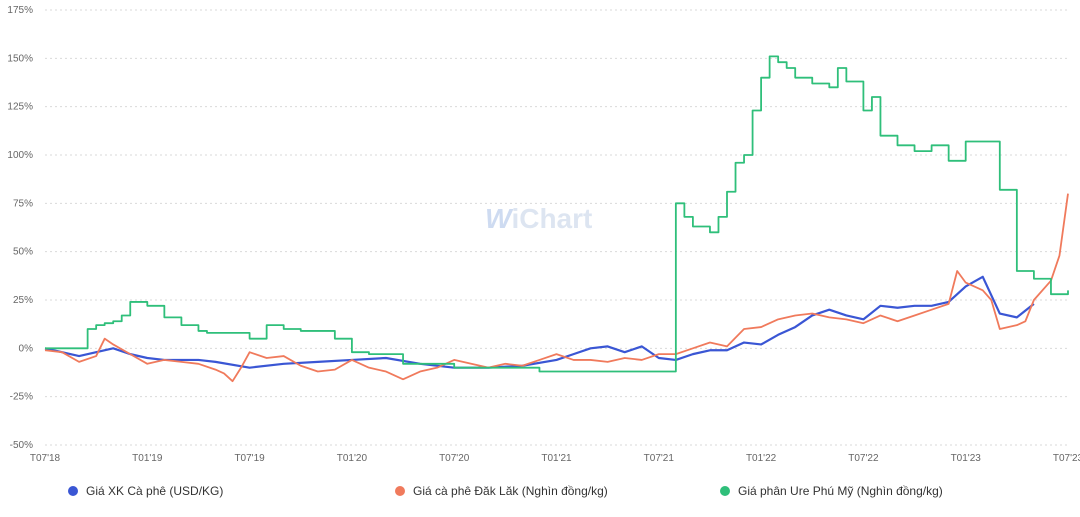 The height and width of the screenshot is (517, 1080). What do you see at coordinates (352, 458) in the screenshot?
I see `x-tick-label: T01'20` at bounding box center [352, 458].